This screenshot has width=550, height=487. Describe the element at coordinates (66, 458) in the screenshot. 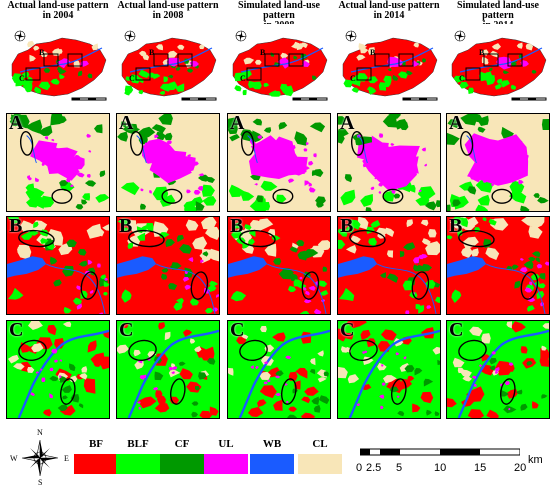

I see `compass-east-label: E` at that location.